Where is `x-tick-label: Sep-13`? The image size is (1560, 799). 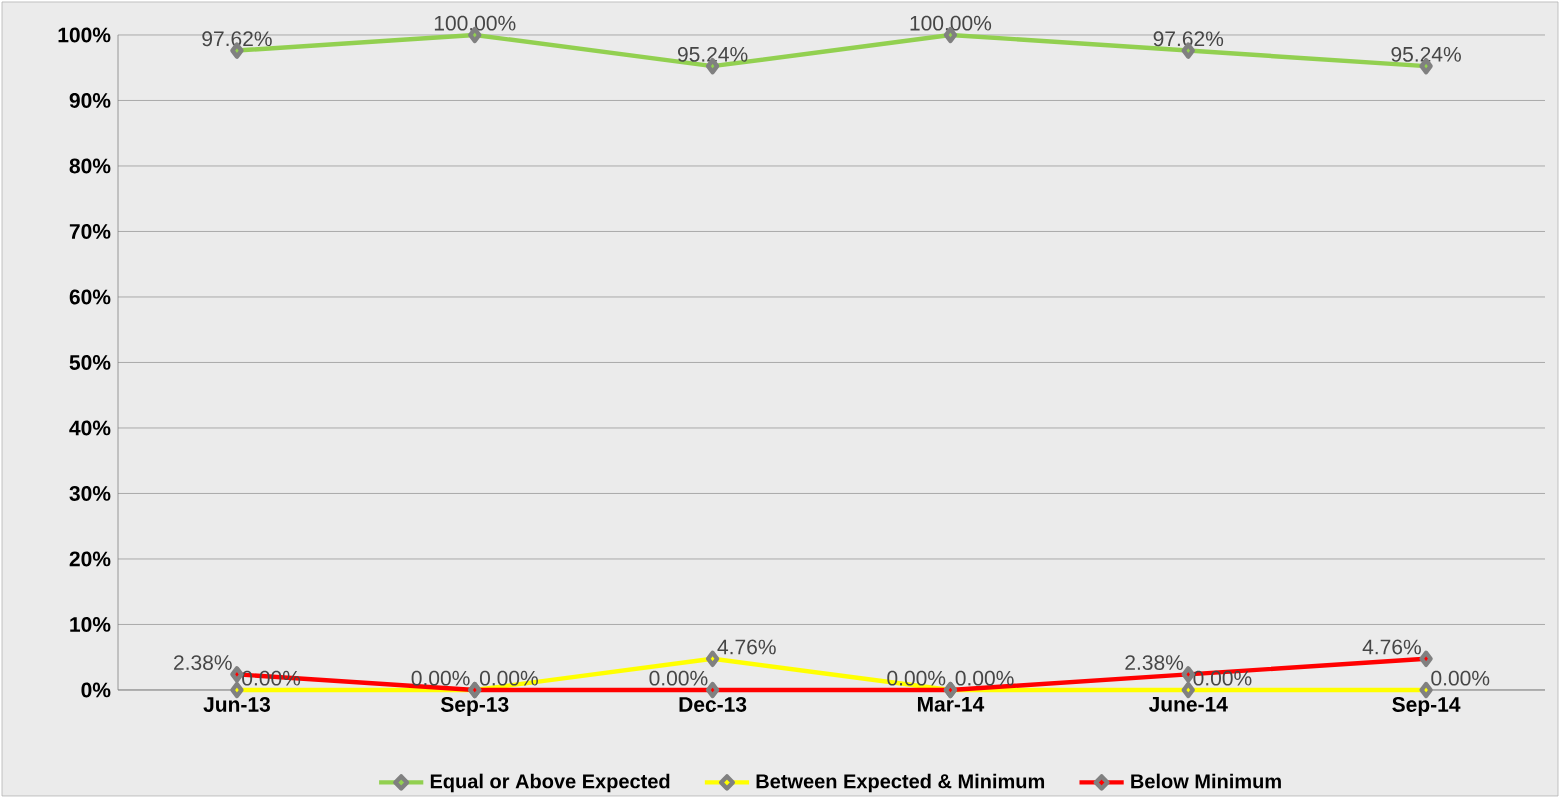
x-tick-label: Sep-13 is located at coordinates (474, 706).